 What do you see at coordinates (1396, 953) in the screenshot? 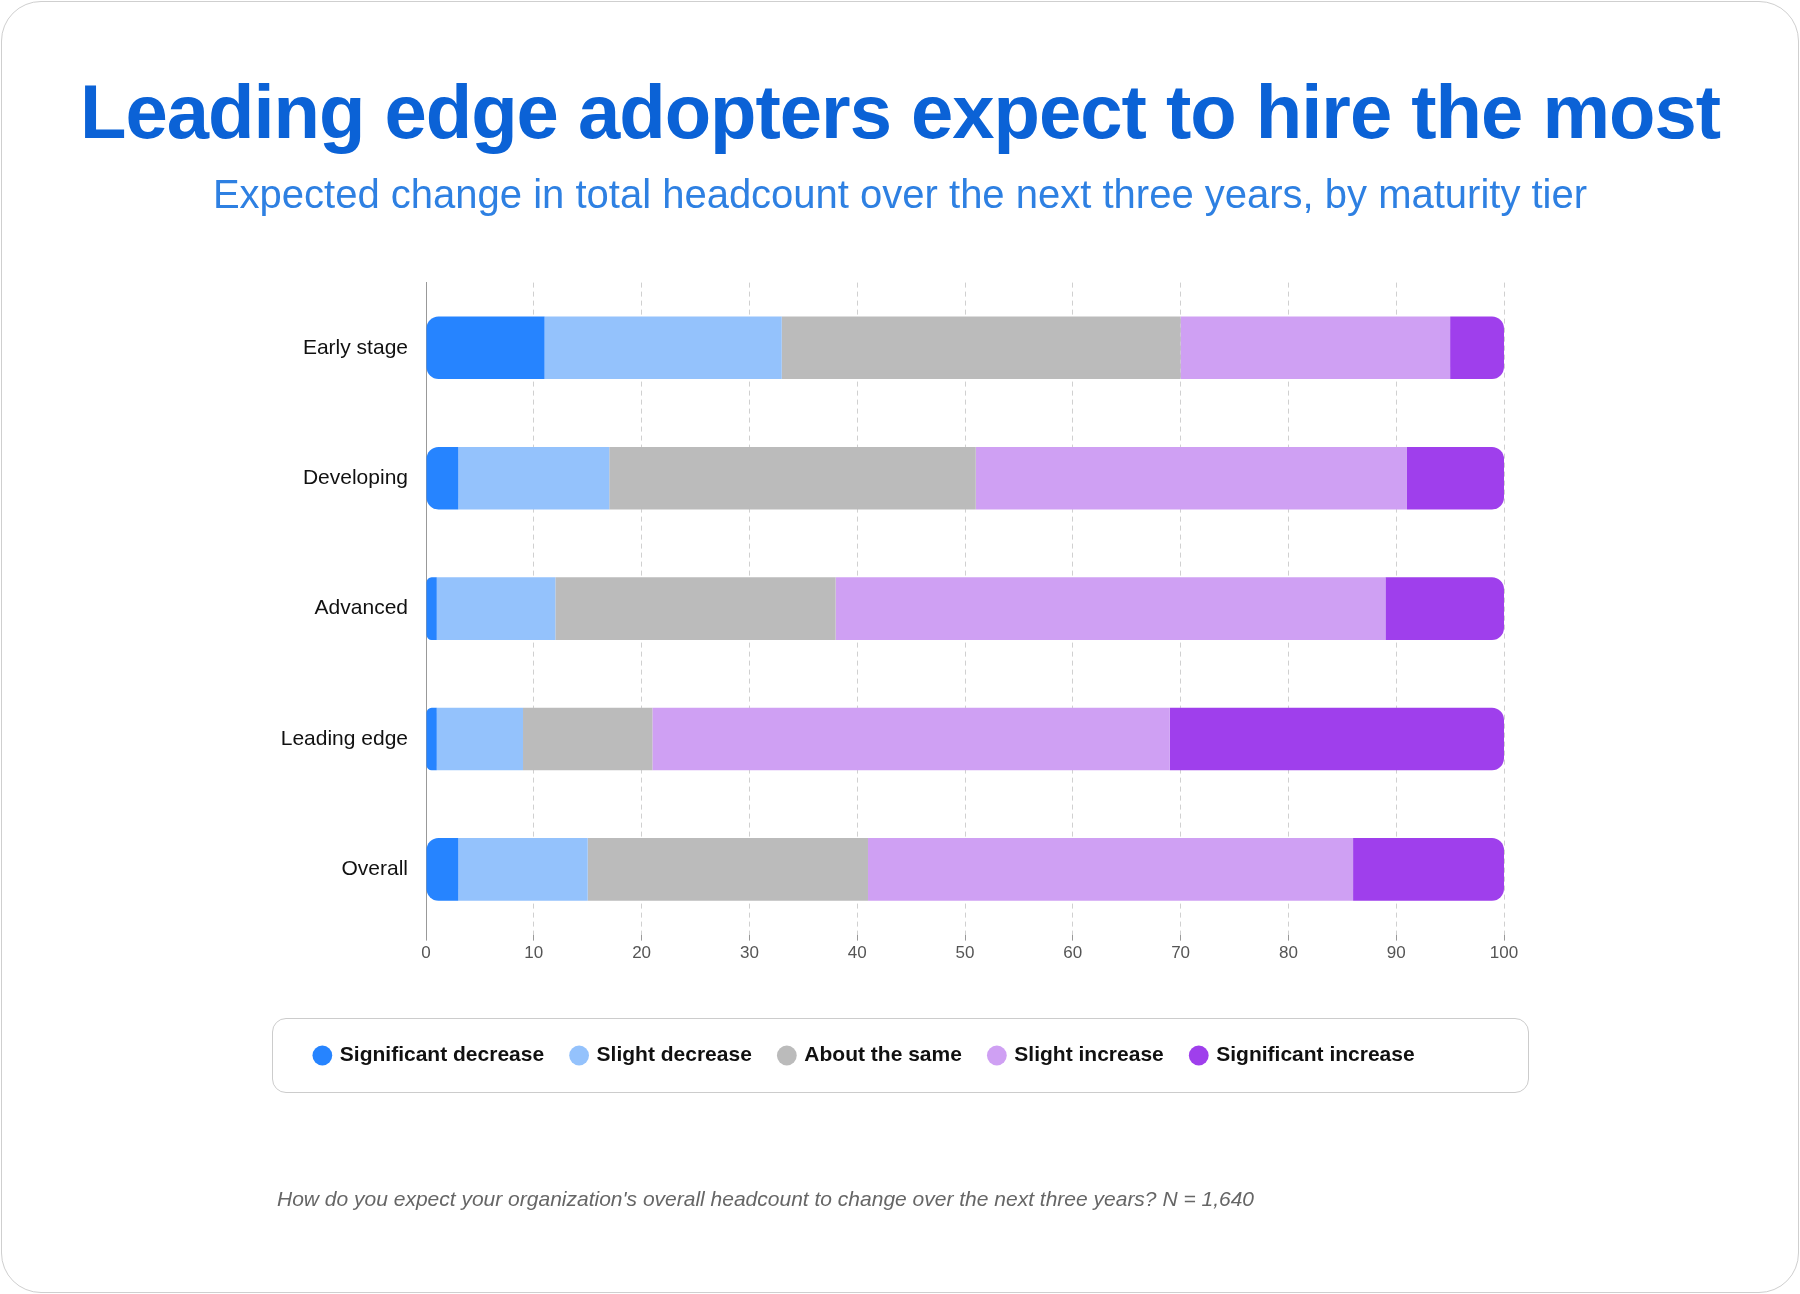
I see `x-tick-label: 90` at bounding box center [1396, 953].